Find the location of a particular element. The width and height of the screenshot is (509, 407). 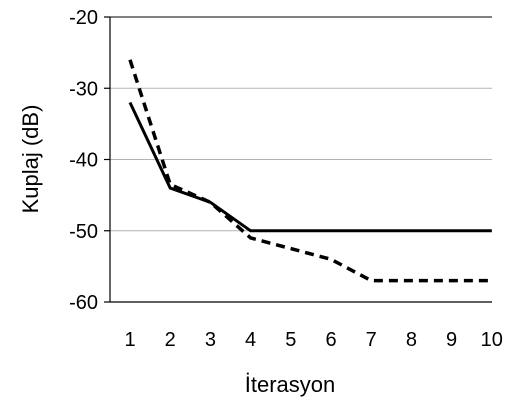

y-tick-label-1: -30 is located at coordinates (83, 89).